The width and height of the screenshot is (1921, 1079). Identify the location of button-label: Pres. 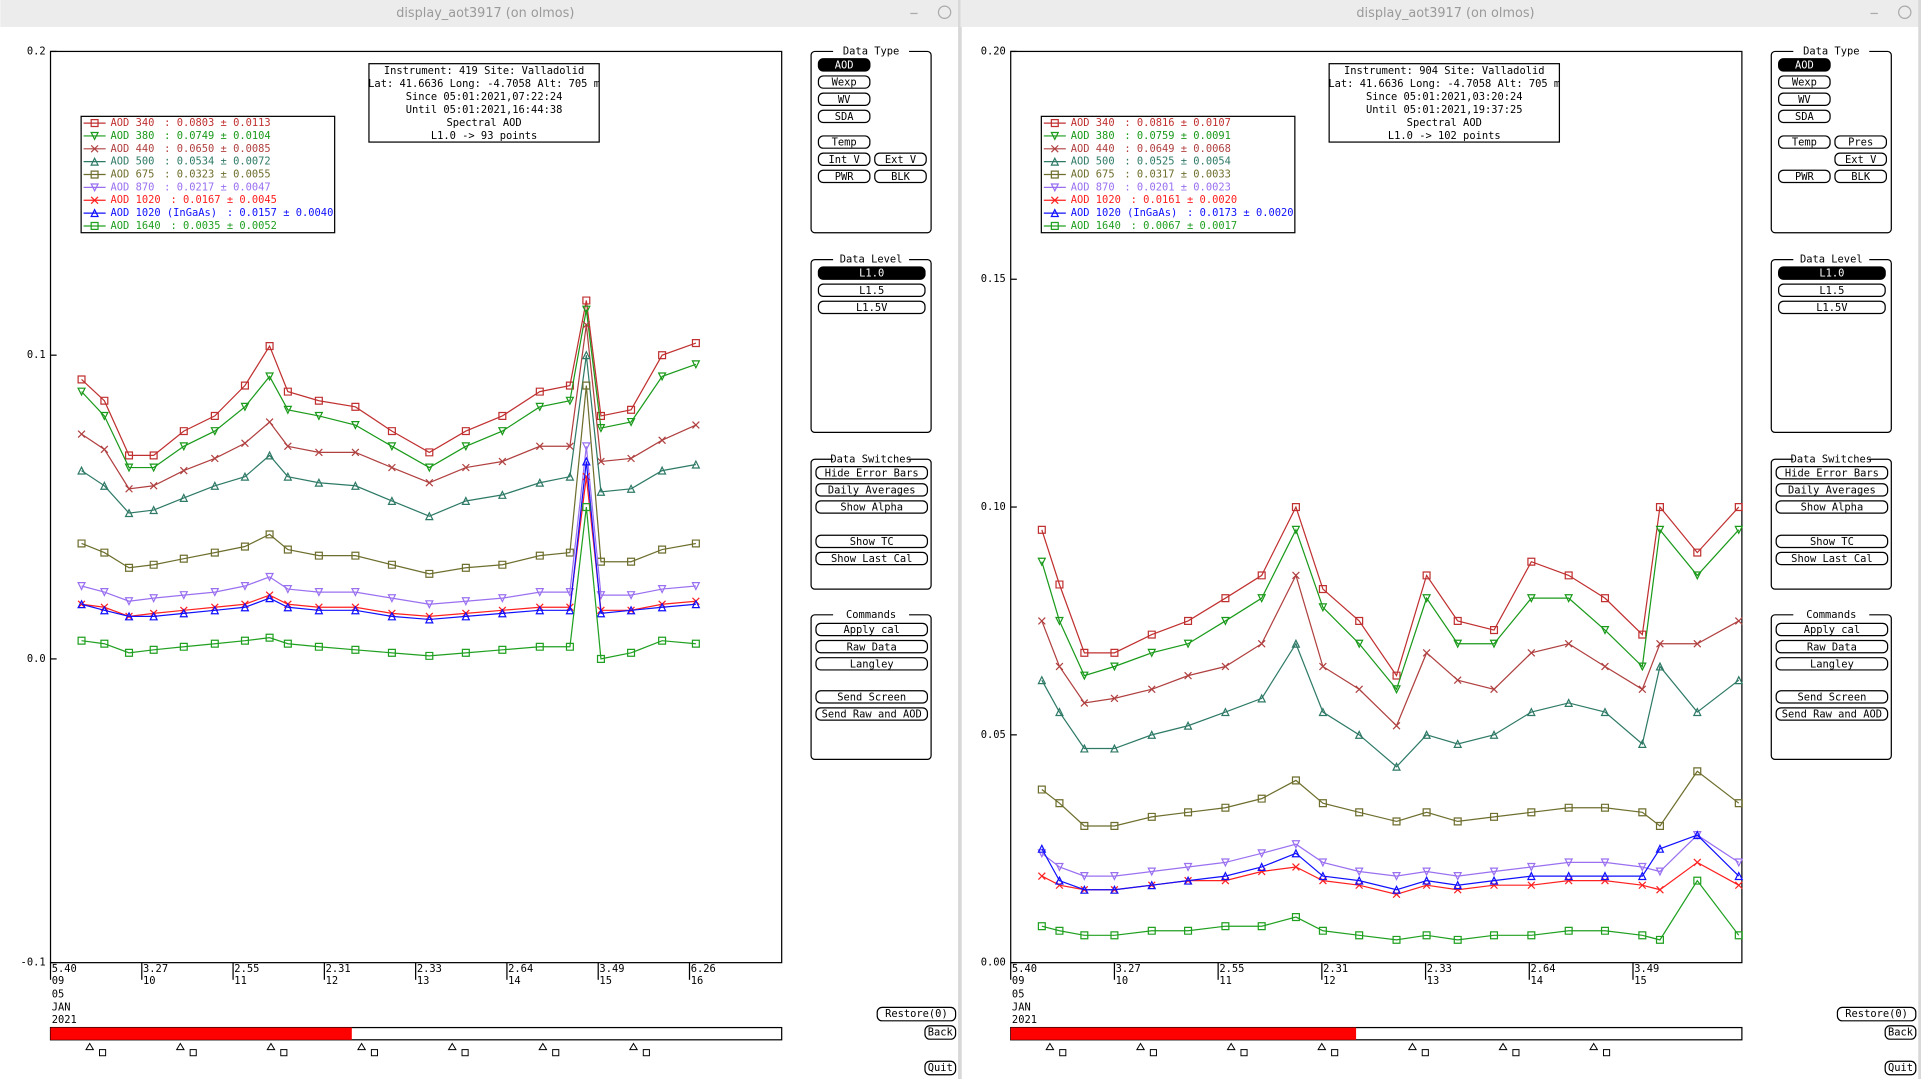
(1860, 143).